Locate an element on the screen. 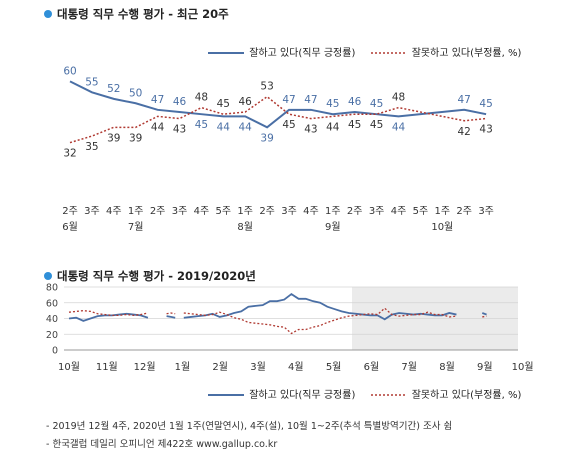 Image resolution: width=562 pixels, height=463 pixels. chart1-month-tick: 9월 is located at coordinates (333, 227).